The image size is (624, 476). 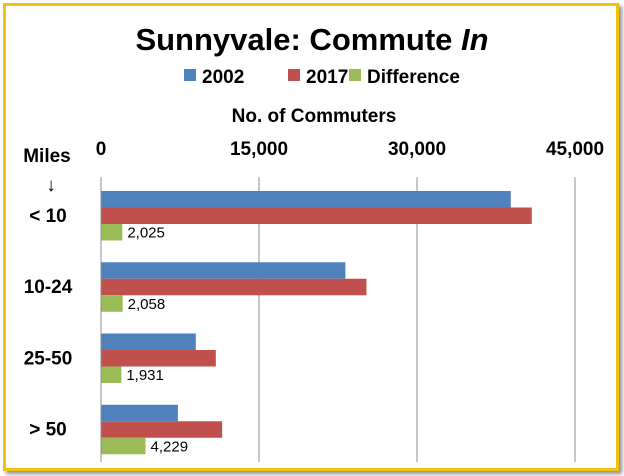 What do you see at coordinates (223, 77) in the screenshot?
I see `legend-label: 2002` at bounding box center [223, 77].